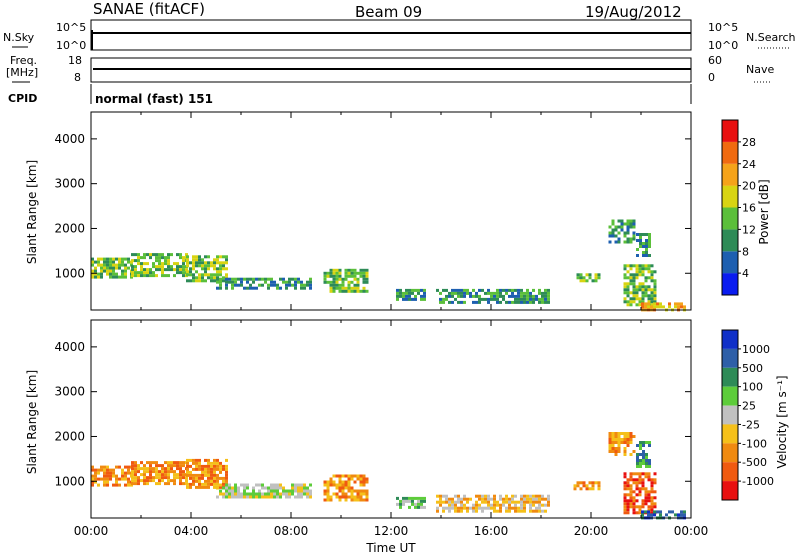  Describe the element at coordinates (754, 462) in the screenshot. I see `colorbar-tick-label: -500` at that location.